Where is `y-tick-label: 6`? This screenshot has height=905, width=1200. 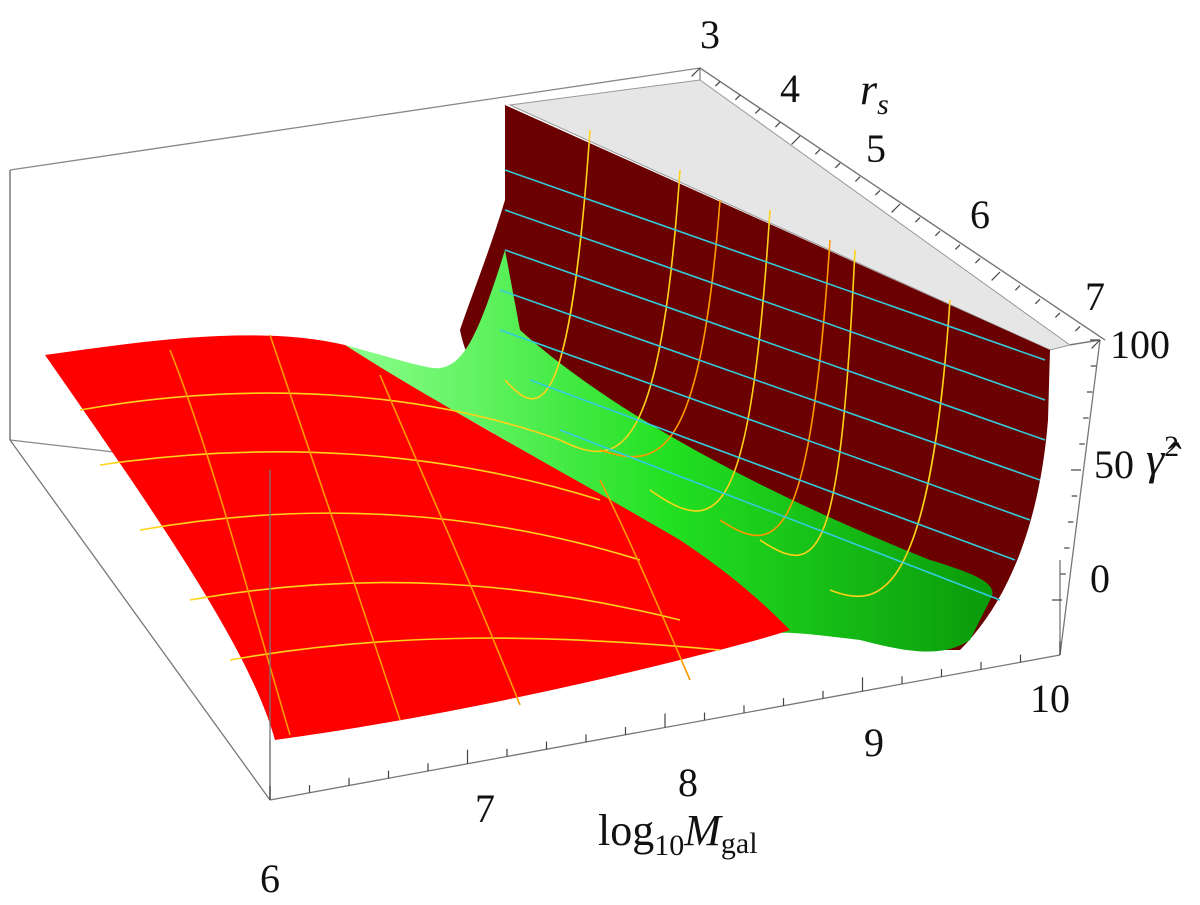
y-tick-label: 6 is located at coordinates (980, 214).